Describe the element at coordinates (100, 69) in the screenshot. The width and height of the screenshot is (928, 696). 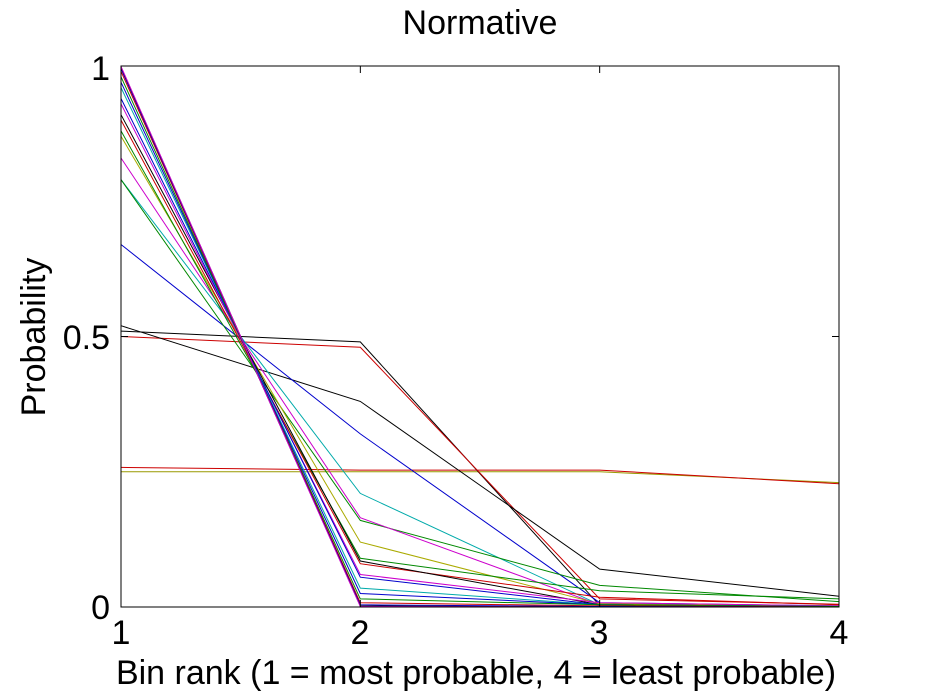
I see `y-tick-label: 1` at that location.